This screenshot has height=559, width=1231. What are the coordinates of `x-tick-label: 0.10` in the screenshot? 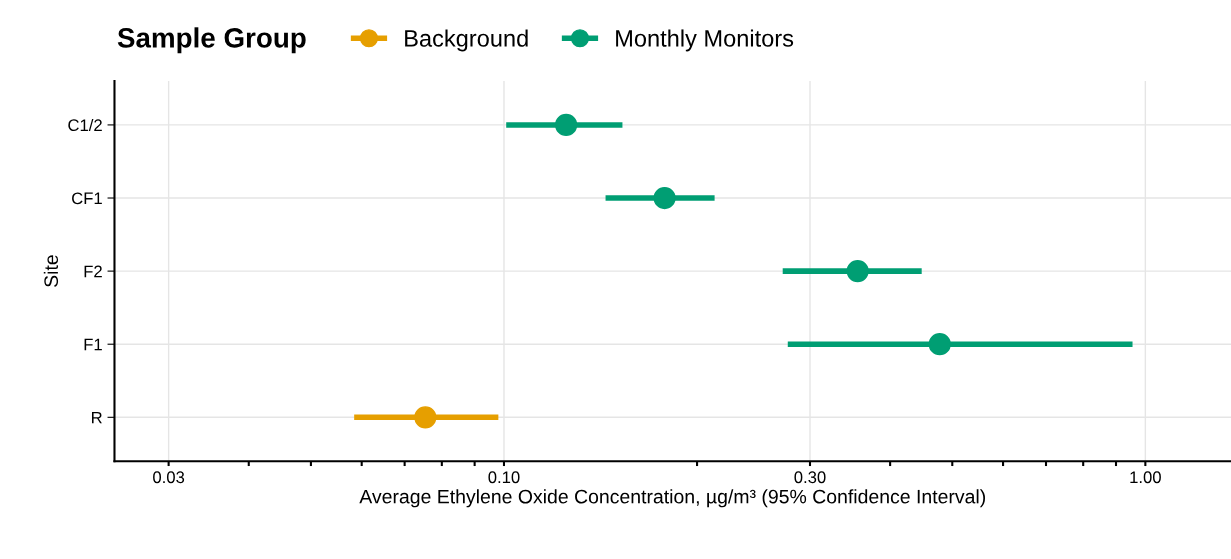 It's located at (504, 477).